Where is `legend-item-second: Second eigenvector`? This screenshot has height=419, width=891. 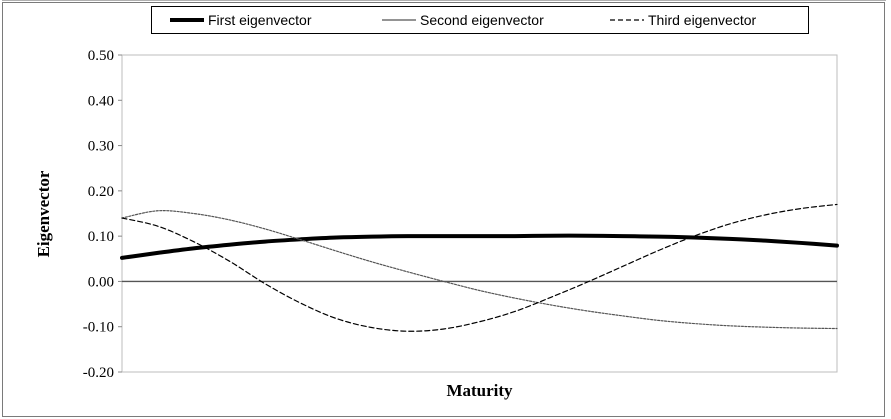 legend-item-second: Second eigenvector is located at coordinates (463, 20).